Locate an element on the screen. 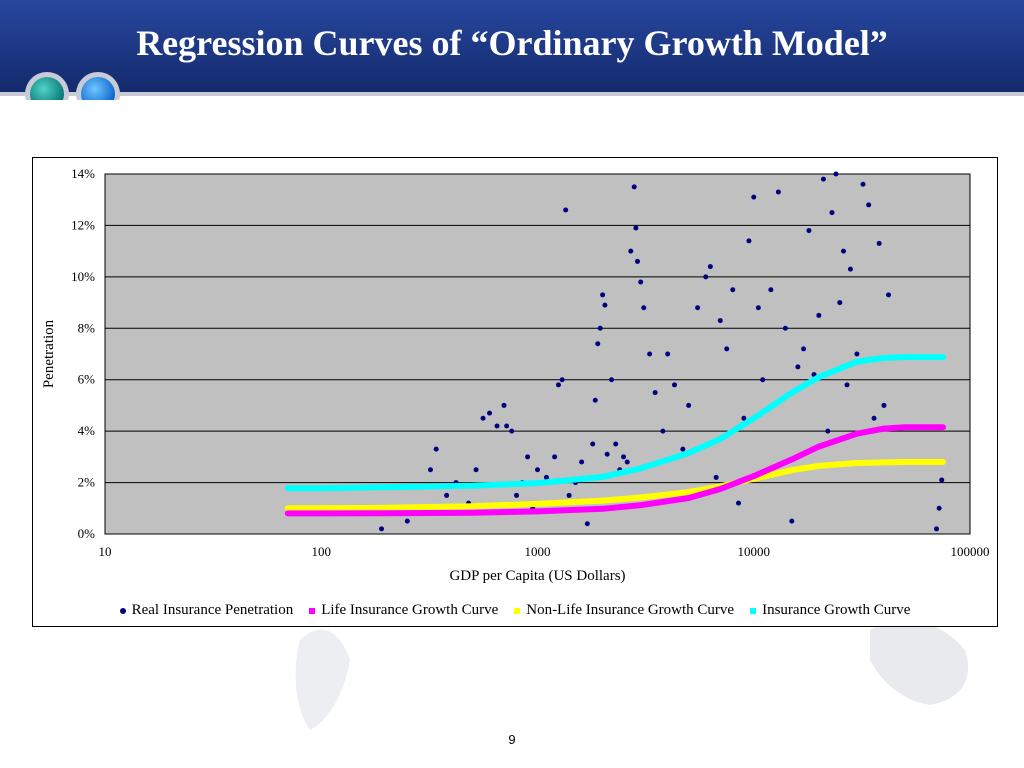 The image size is (1024, 768). legend-item: Non-Life Insurance Growth Curve is located at coordinates (624, 610).